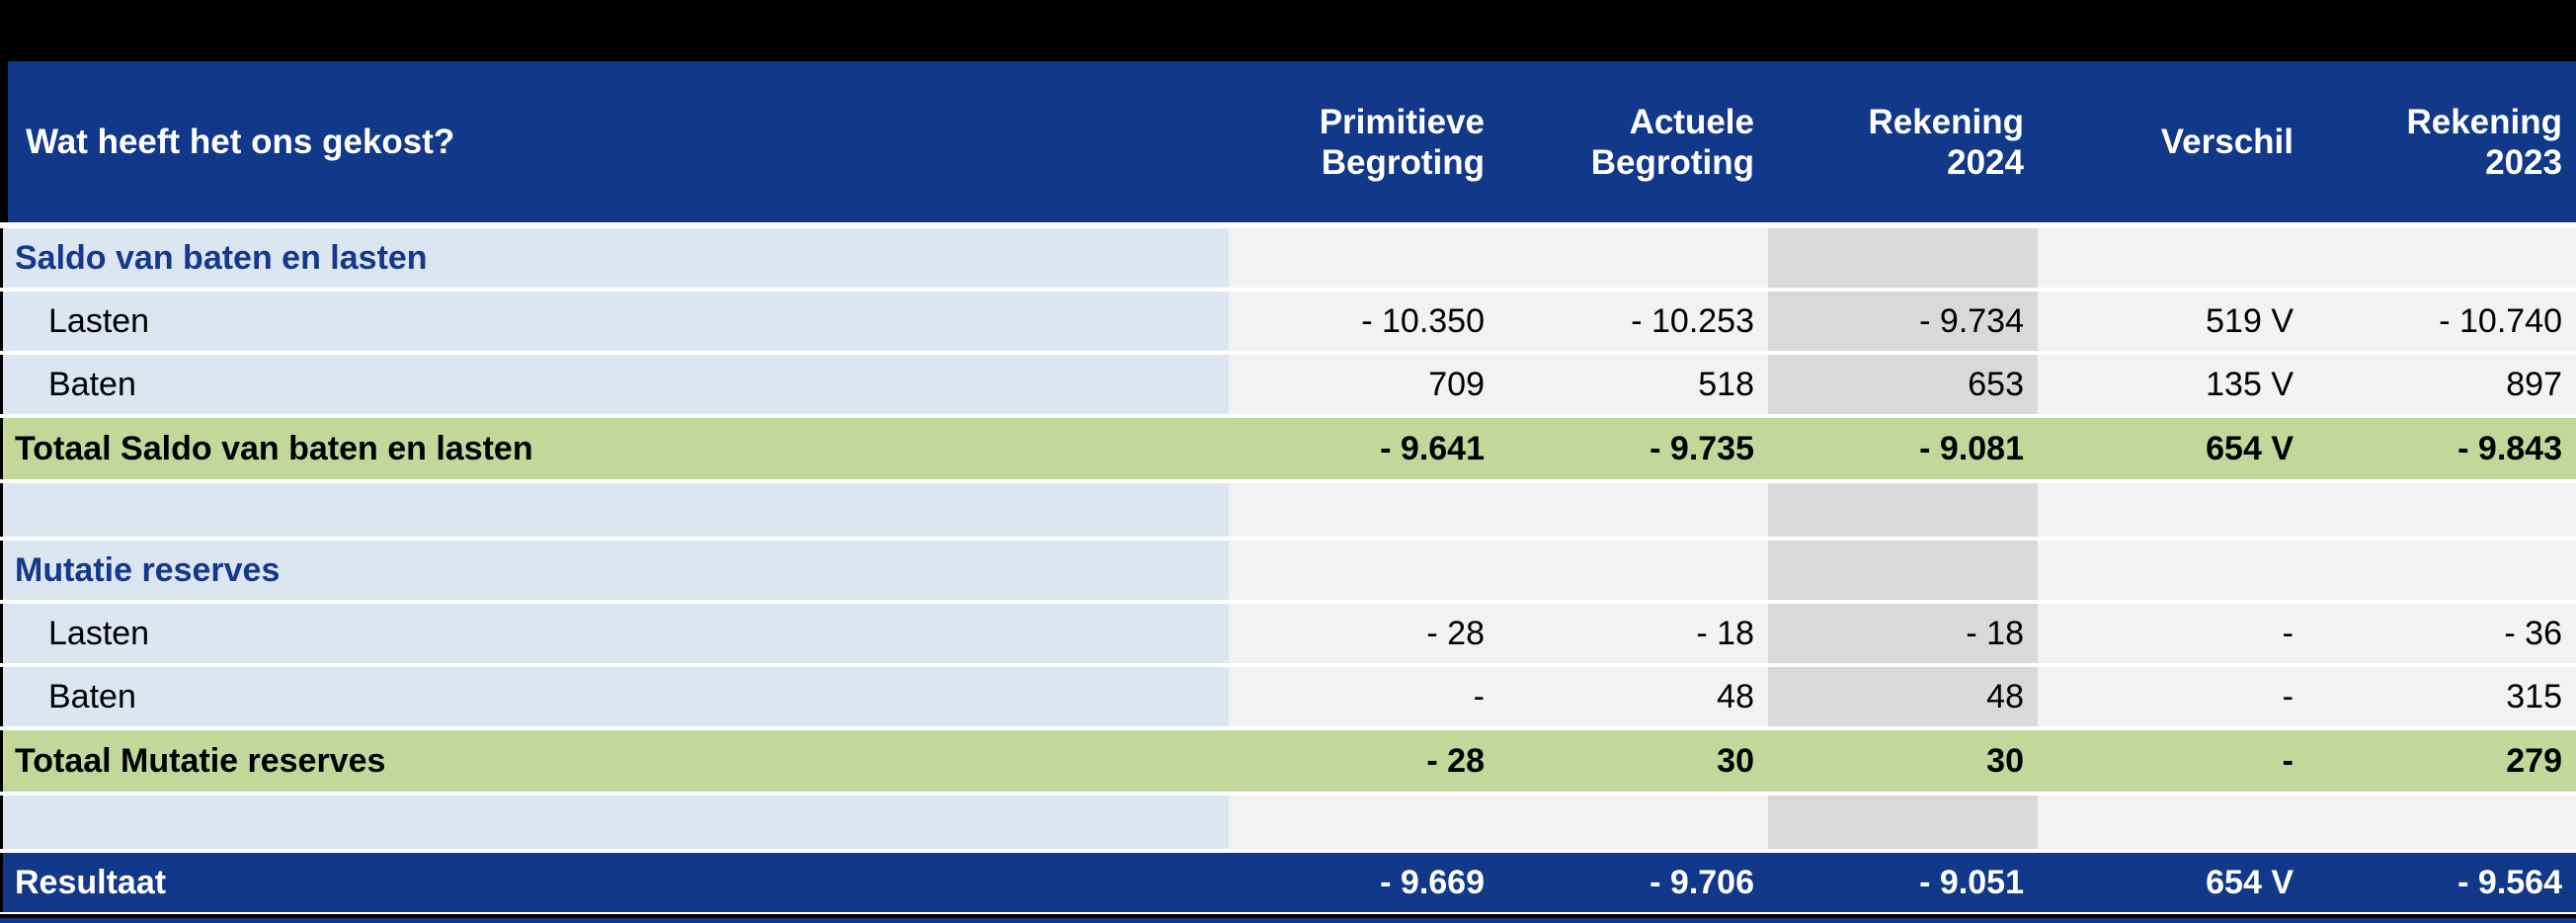 Image resolution: width=2576 pixels, height=923 pixels. I want to click on cell-rekening-2024: - 9.051, so click(1903, 882).